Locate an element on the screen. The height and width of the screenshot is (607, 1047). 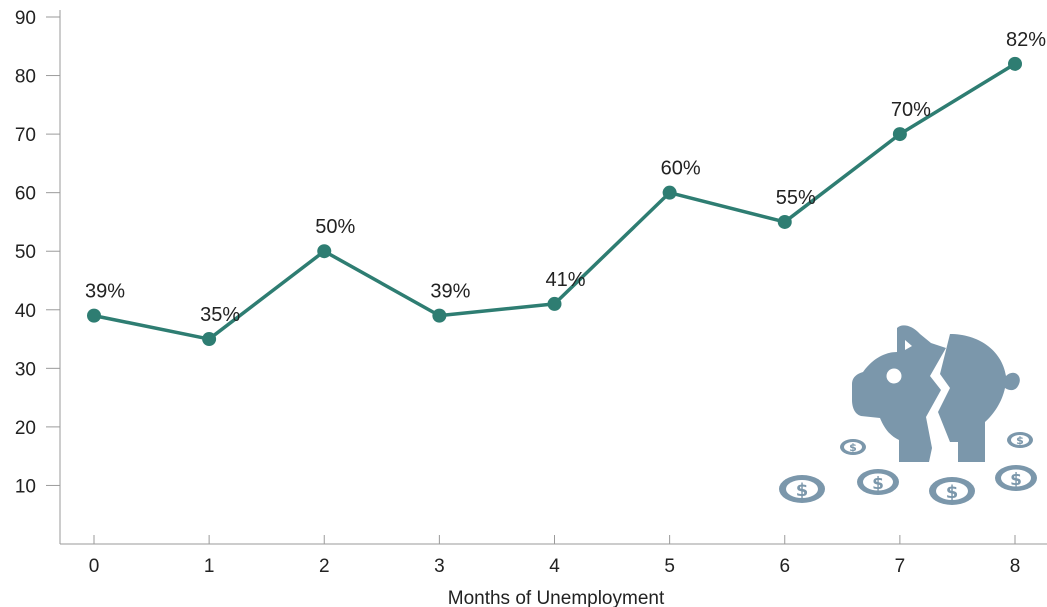
y-ticks: 10 20 30 40 50 60 70 80 90 is located at coordinates (37, 252).